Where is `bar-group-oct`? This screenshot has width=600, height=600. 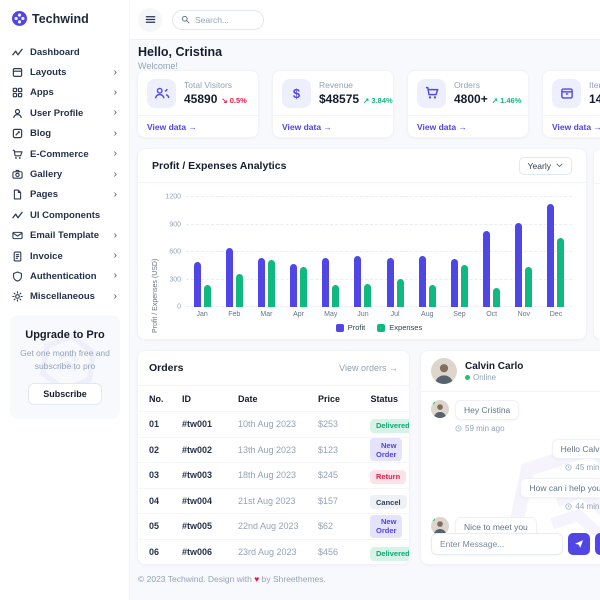 bar-group-oct is located at coordinates (492, 252).